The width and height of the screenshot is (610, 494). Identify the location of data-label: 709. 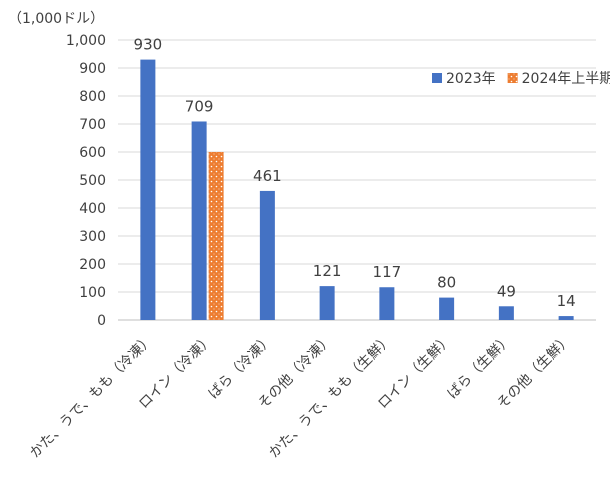
(199, 106).